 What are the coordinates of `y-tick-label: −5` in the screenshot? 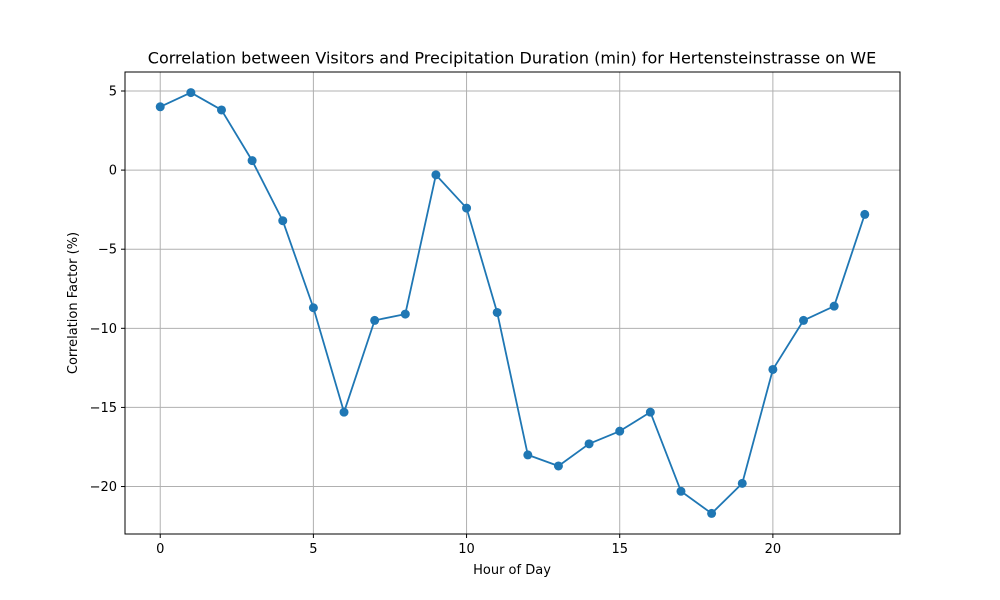 It's located at (107, 250).